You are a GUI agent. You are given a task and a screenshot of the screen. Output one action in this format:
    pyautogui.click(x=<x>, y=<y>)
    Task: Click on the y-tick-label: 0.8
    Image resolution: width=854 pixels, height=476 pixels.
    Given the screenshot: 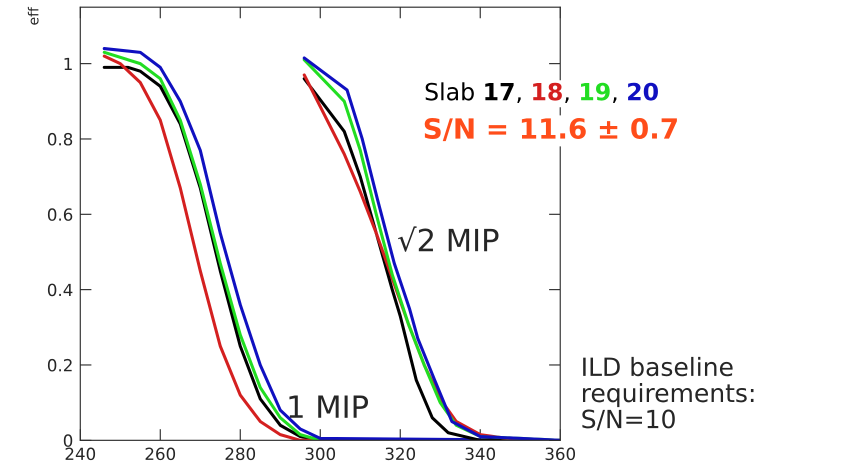 What is the action you would take?
    pyautogui.click(x=60, y=139)
    